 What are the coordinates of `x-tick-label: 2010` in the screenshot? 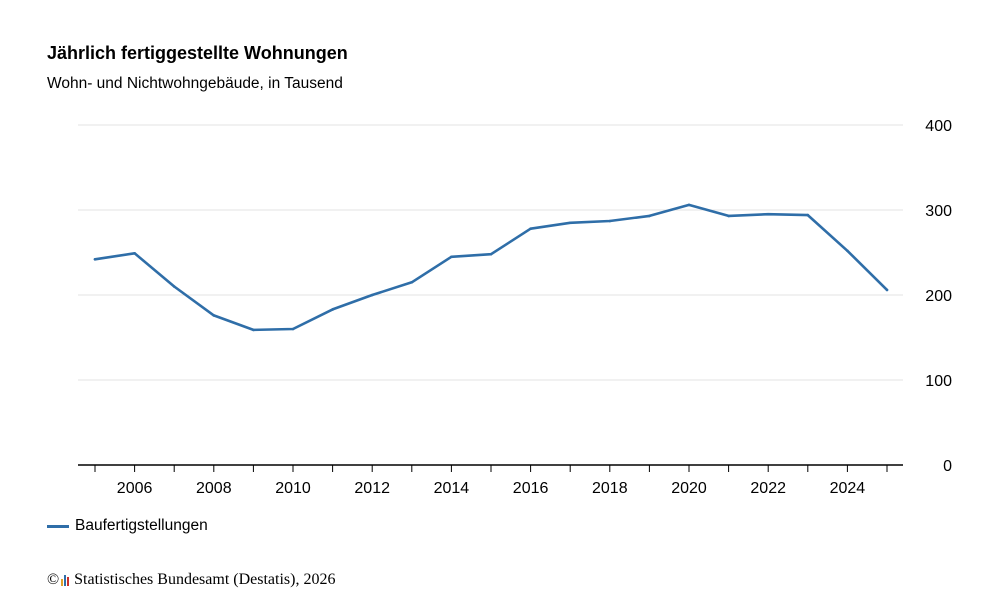 It's located at (293, 488).